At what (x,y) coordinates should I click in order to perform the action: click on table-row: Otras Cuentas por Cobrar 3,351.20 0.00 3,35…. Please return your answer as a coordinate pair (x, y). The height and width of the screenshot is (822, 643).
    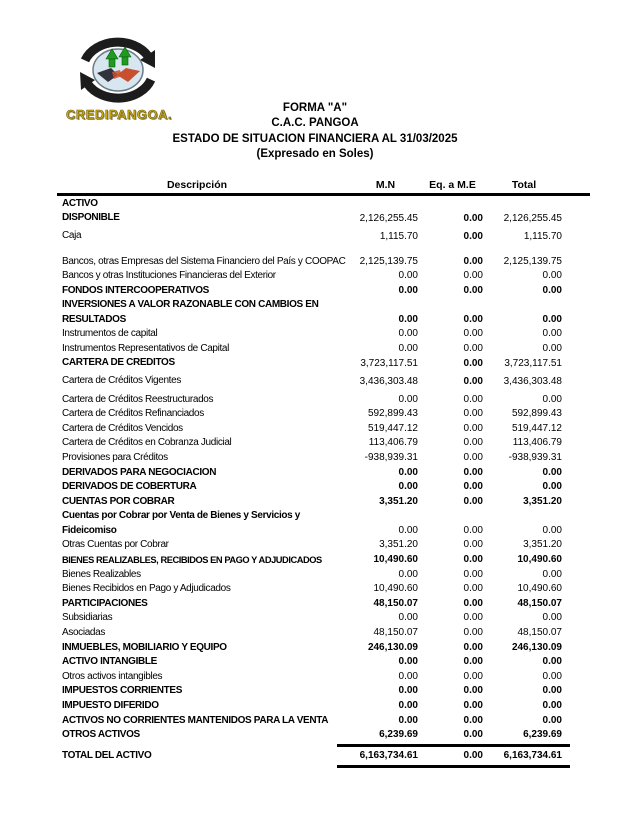
    Looking at the image, I should click on (323, 545).